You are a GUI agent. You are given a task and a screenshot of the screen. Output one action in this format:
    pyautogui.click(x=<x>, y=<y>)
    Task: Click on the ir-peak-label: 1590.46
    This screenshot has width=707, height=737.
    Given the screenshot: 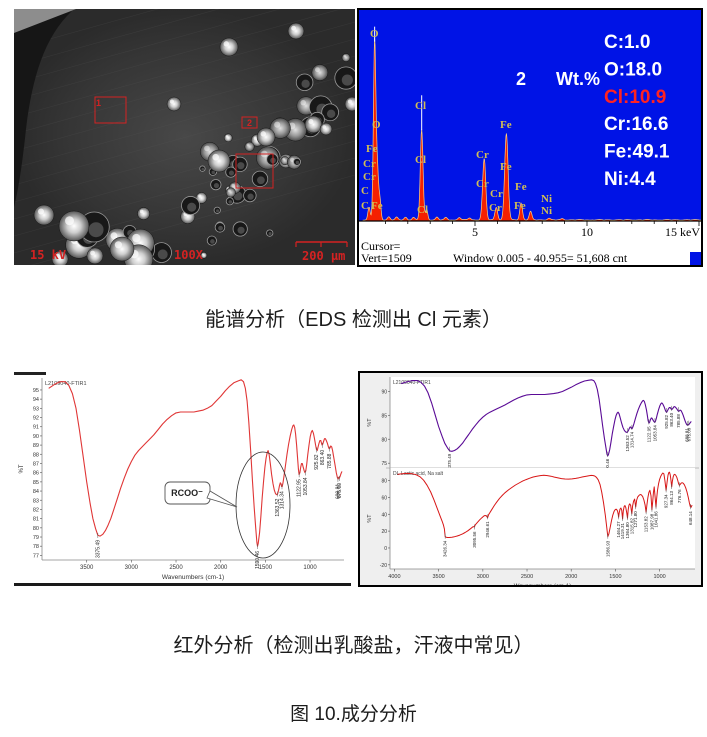 What is the action you would take?
    pyautogui.click(x=258, y=560)
    